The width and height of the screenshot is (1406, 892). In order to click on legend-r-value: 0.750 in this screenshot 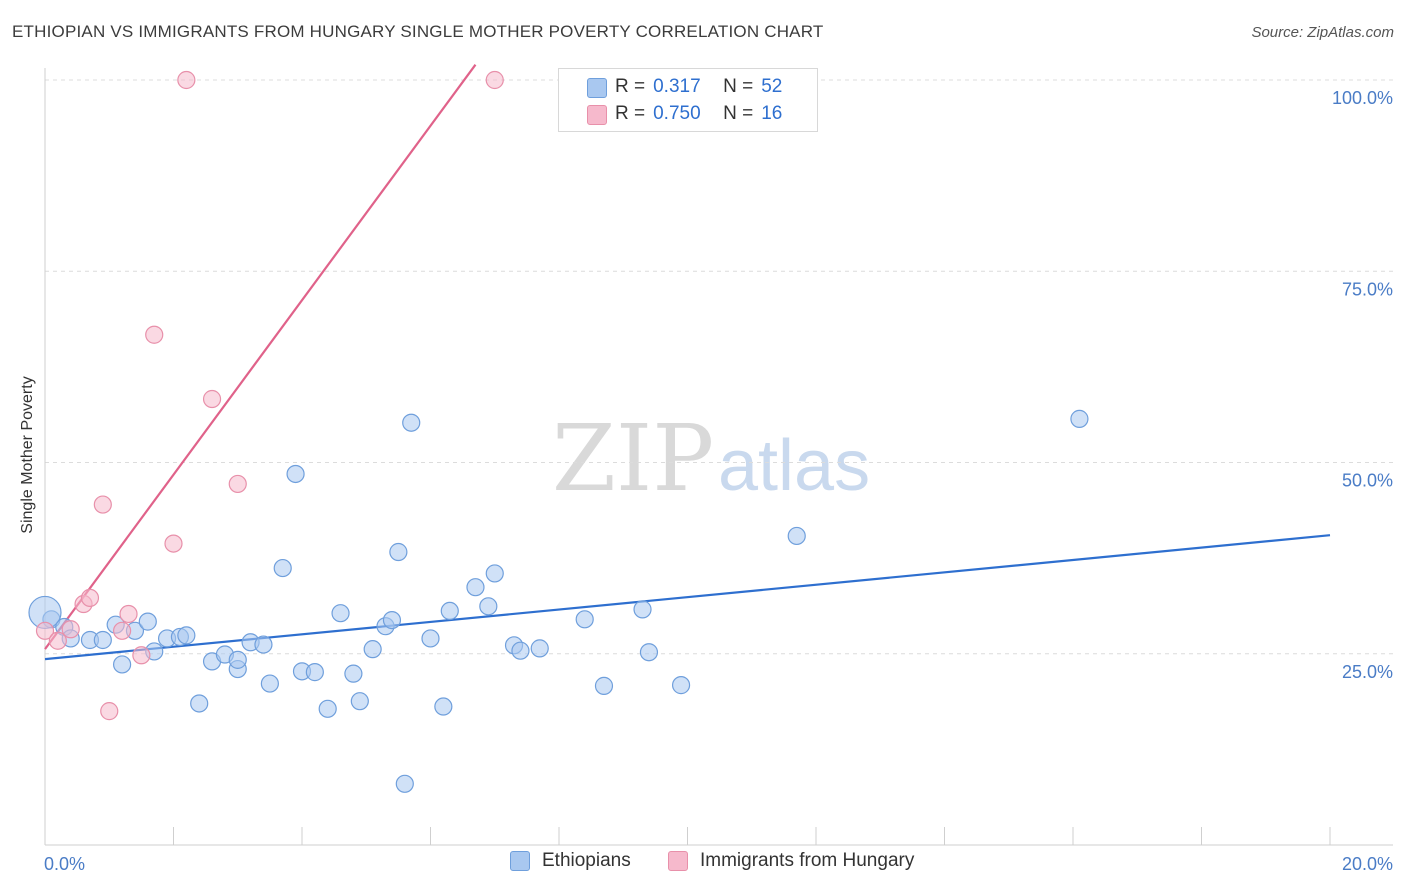, I will do `click(677, 113)`.